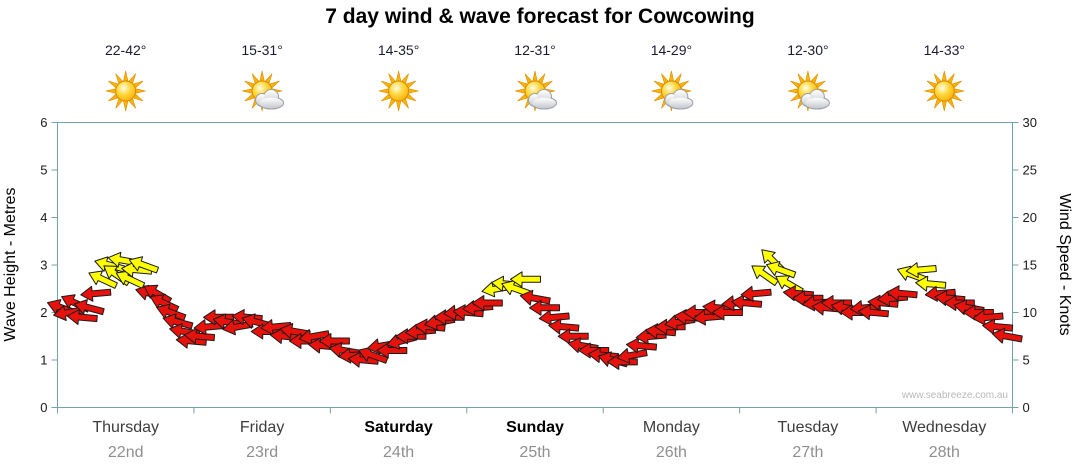 The width and height of the screenshot is (1080, 475). I want to click on weather-icons, so click(535, 91).